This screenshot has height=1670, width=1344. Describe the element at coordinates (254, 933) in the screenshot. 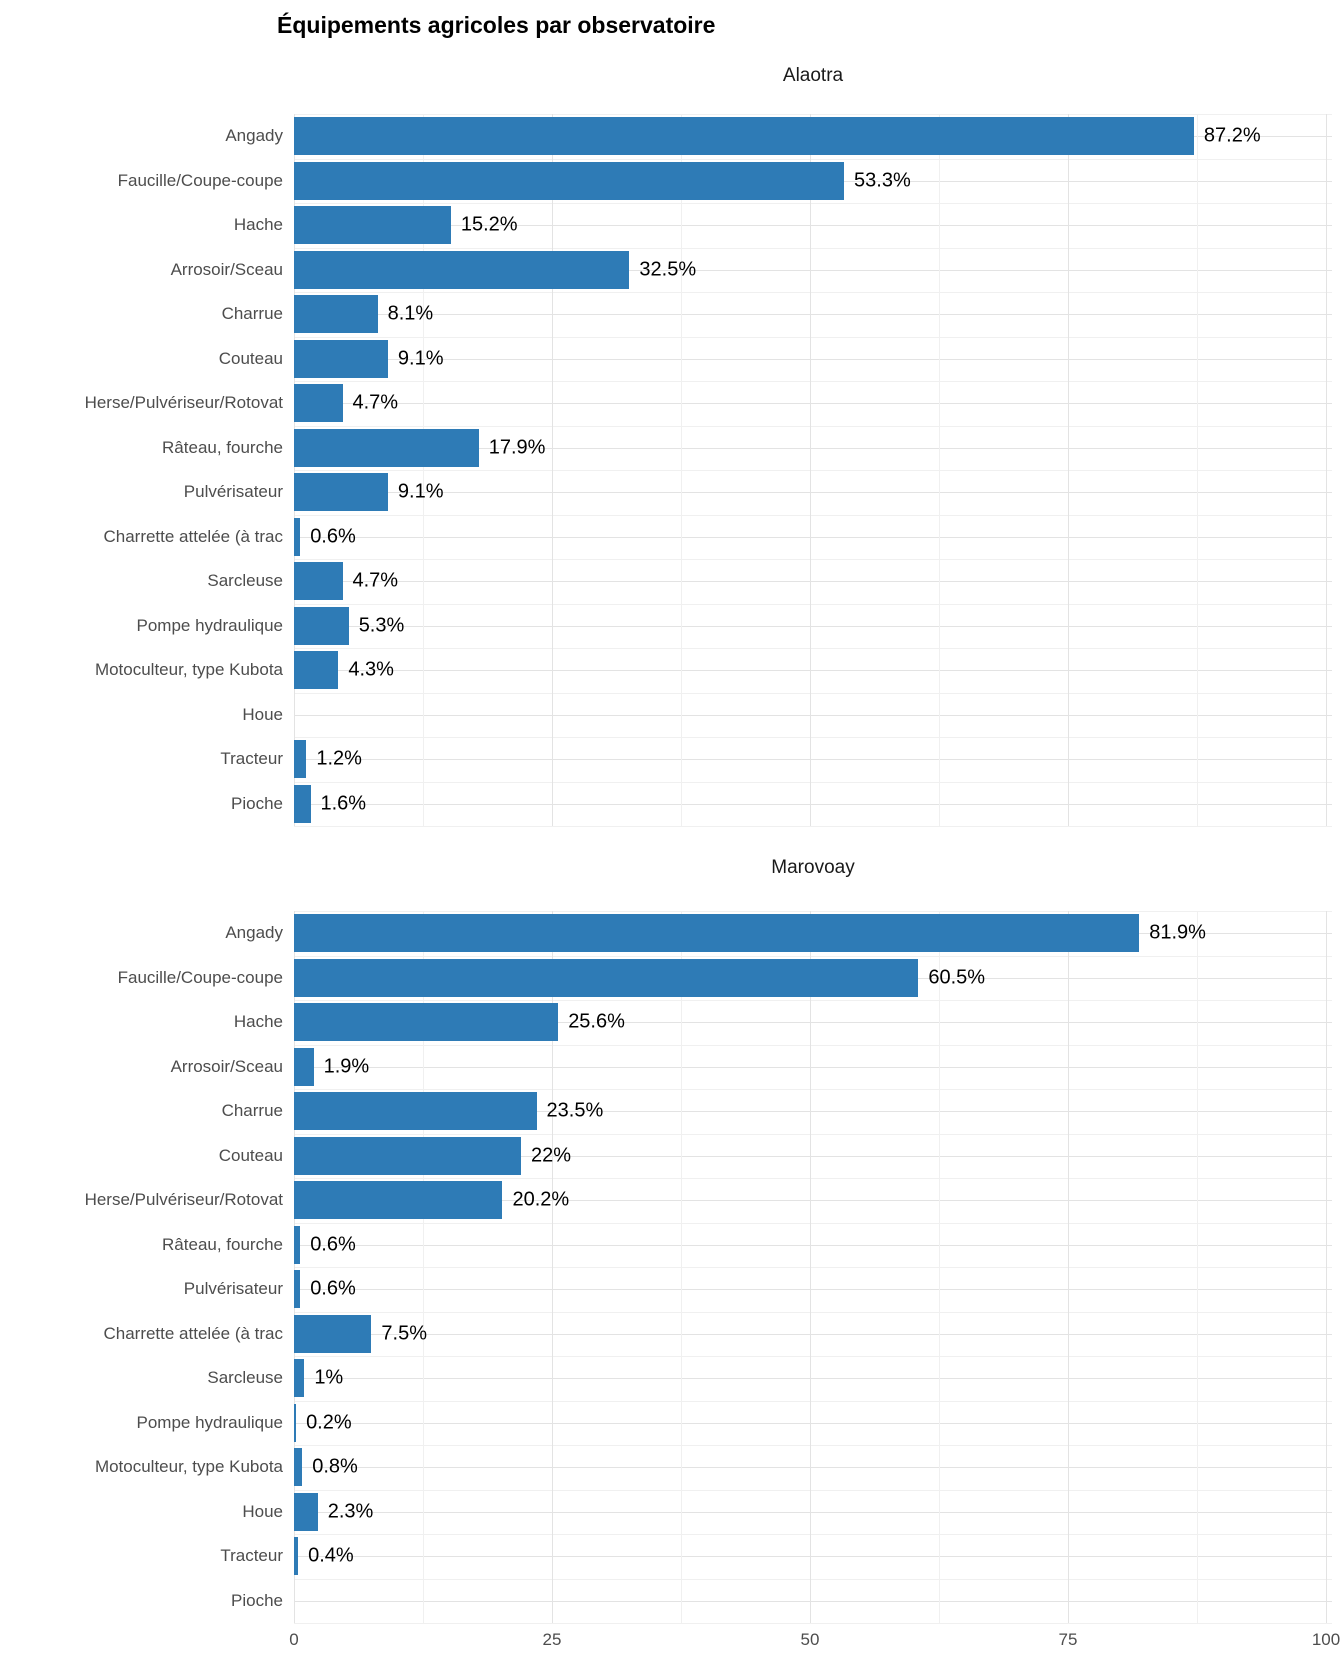

I see `category-label-angady: Angady` at that location.